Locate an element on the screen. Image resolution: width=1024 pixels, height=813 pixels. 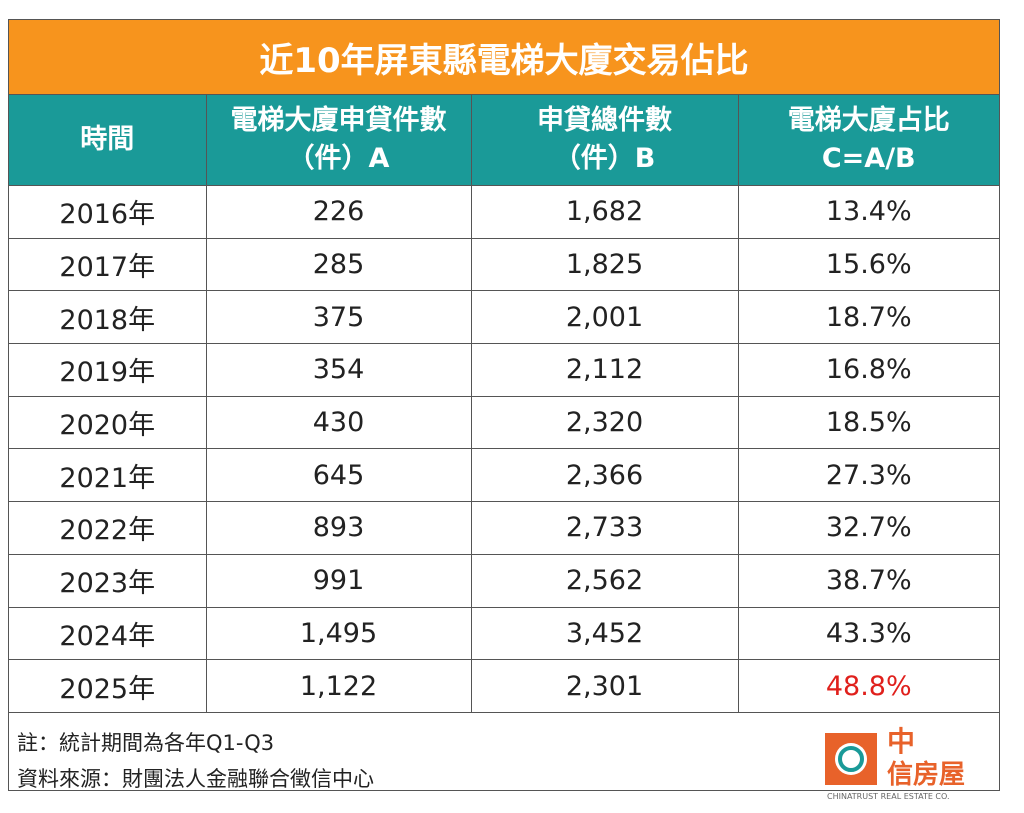
table-cell: 893 is located at coordinates (338, 528).